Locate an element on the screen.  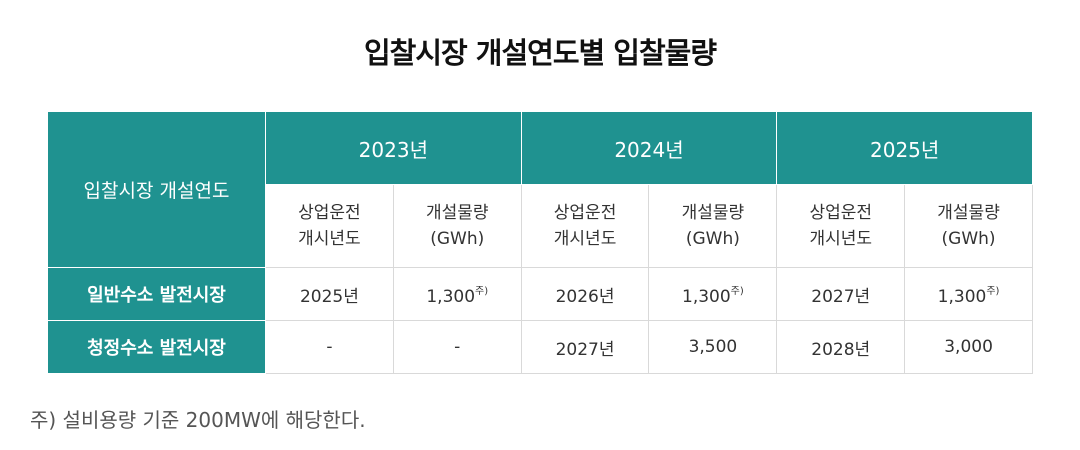
footnote: 주) 설비용량 기준 200MW에 해당한다. is located at coordinates (198, 420).